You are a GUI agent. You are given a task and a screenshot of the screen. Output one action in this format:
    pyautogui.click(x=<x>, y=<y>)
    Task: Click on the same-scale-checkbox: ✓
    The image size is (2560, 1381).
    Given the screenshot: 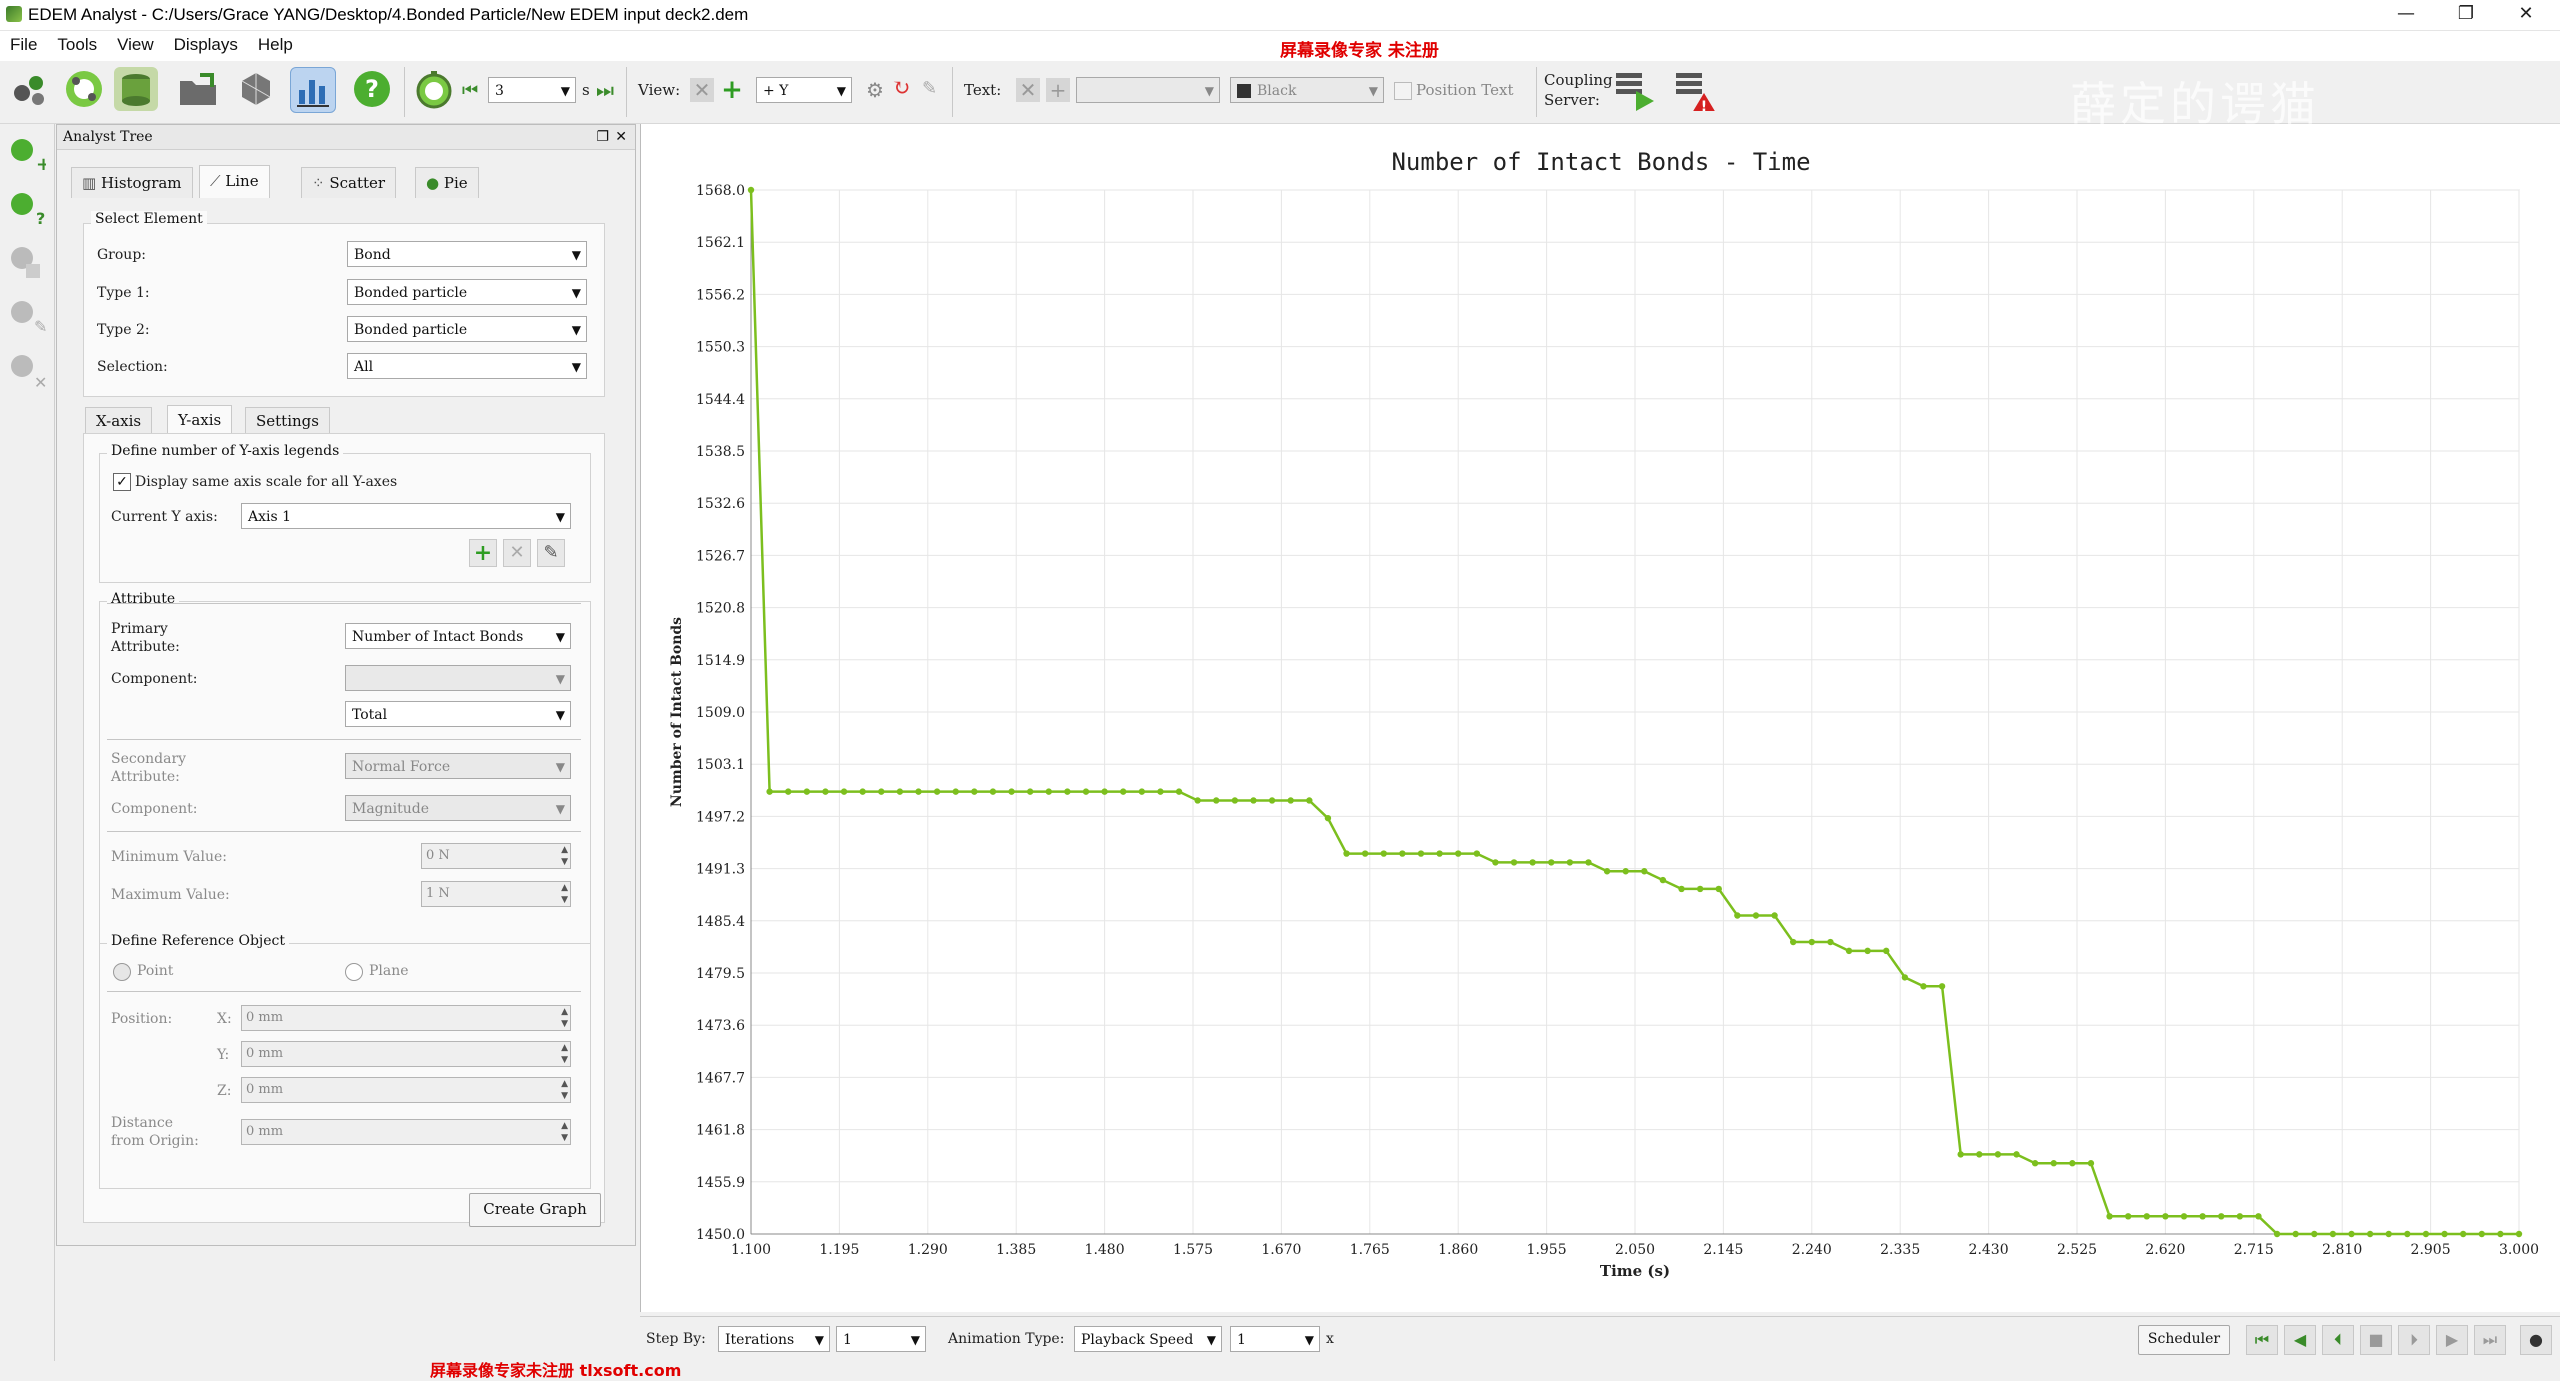 What is the action you would take?
    pyautogui.click(x=122, y=482)
    